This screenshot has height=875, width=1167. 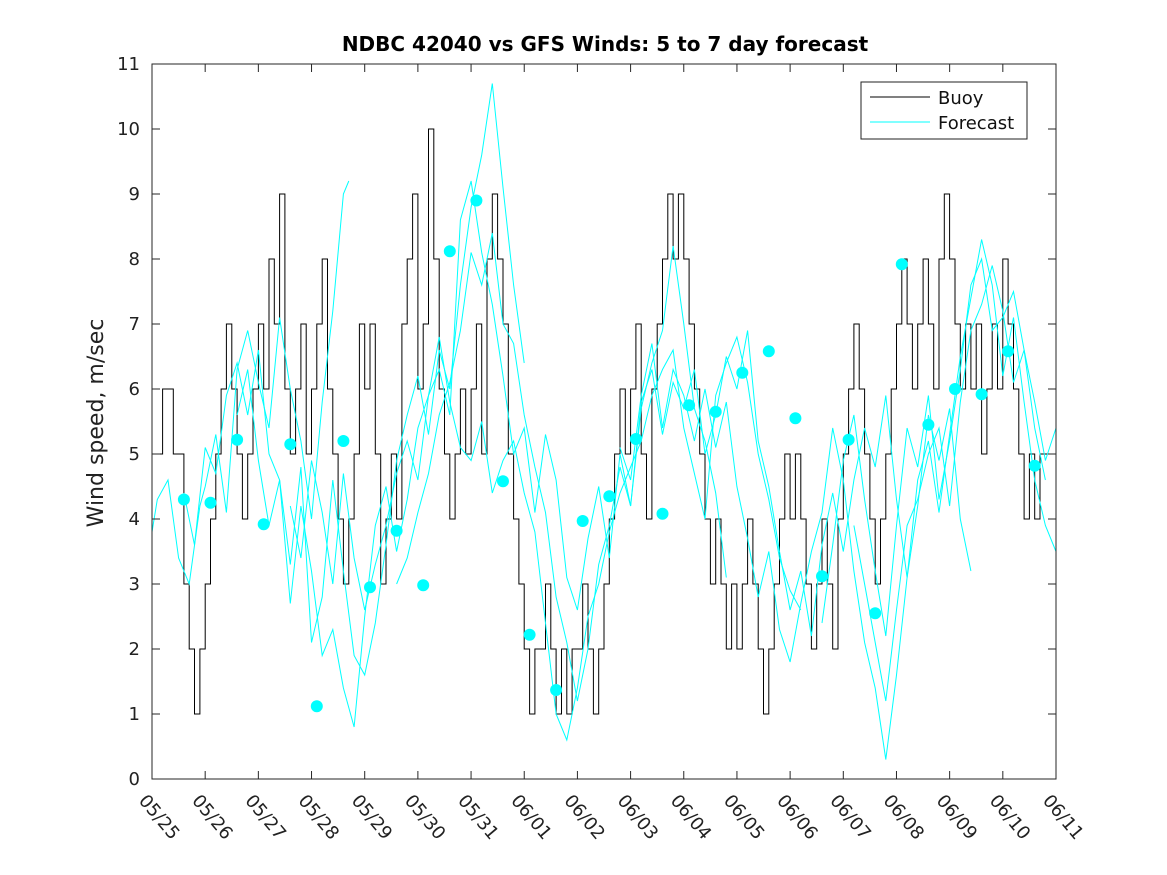 What do you see at coordinates (134, 324) in the screenshot?
I see `y-tick-label-7: 7` at bounding box center [134, 324].